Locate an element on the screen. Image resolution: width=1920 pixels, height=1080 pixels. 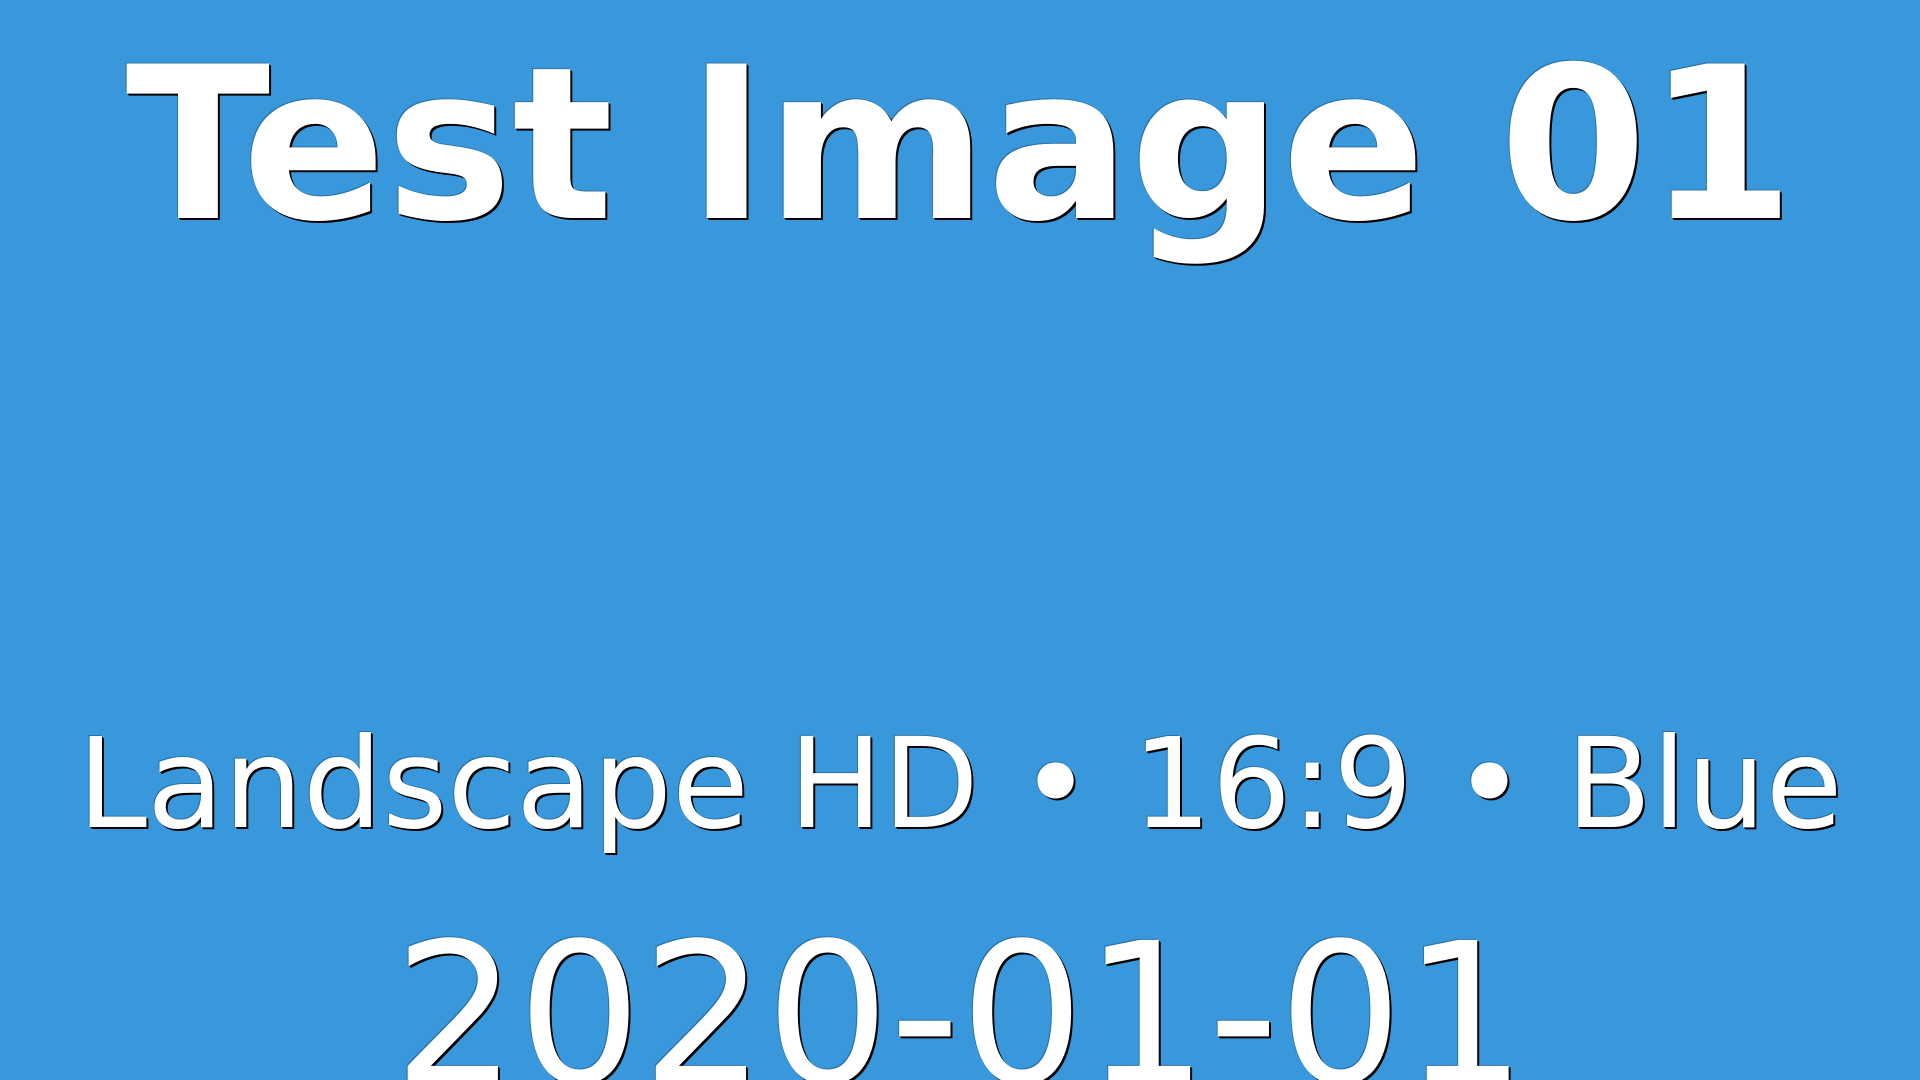
image-subtitle: Landscape HD • 16:9 • Blue is located at coordinates (960, 784).